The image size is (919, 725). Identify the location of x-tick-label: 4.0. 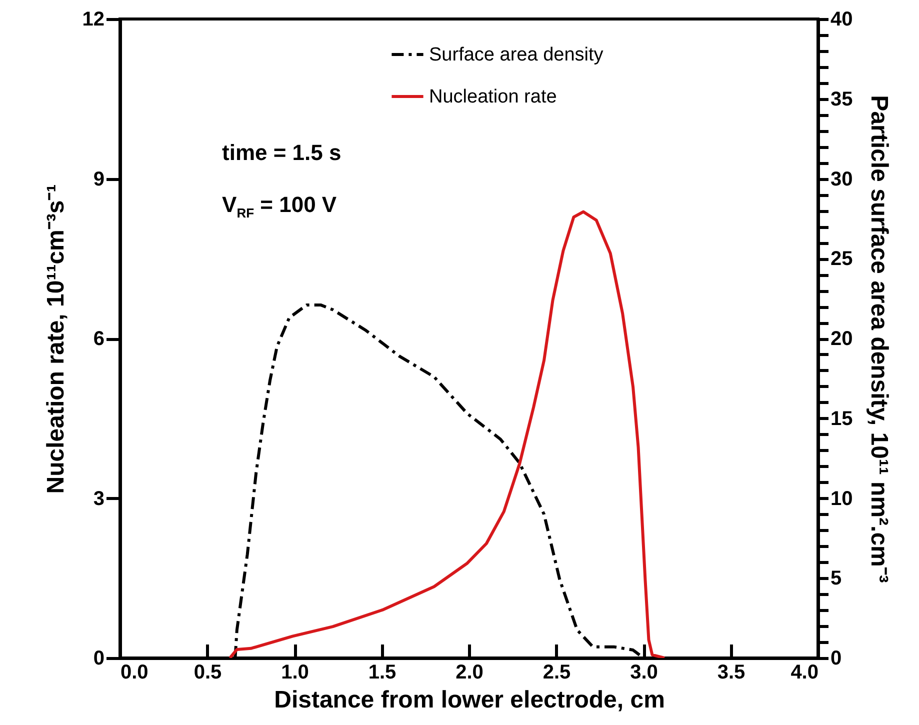
(804, 673).